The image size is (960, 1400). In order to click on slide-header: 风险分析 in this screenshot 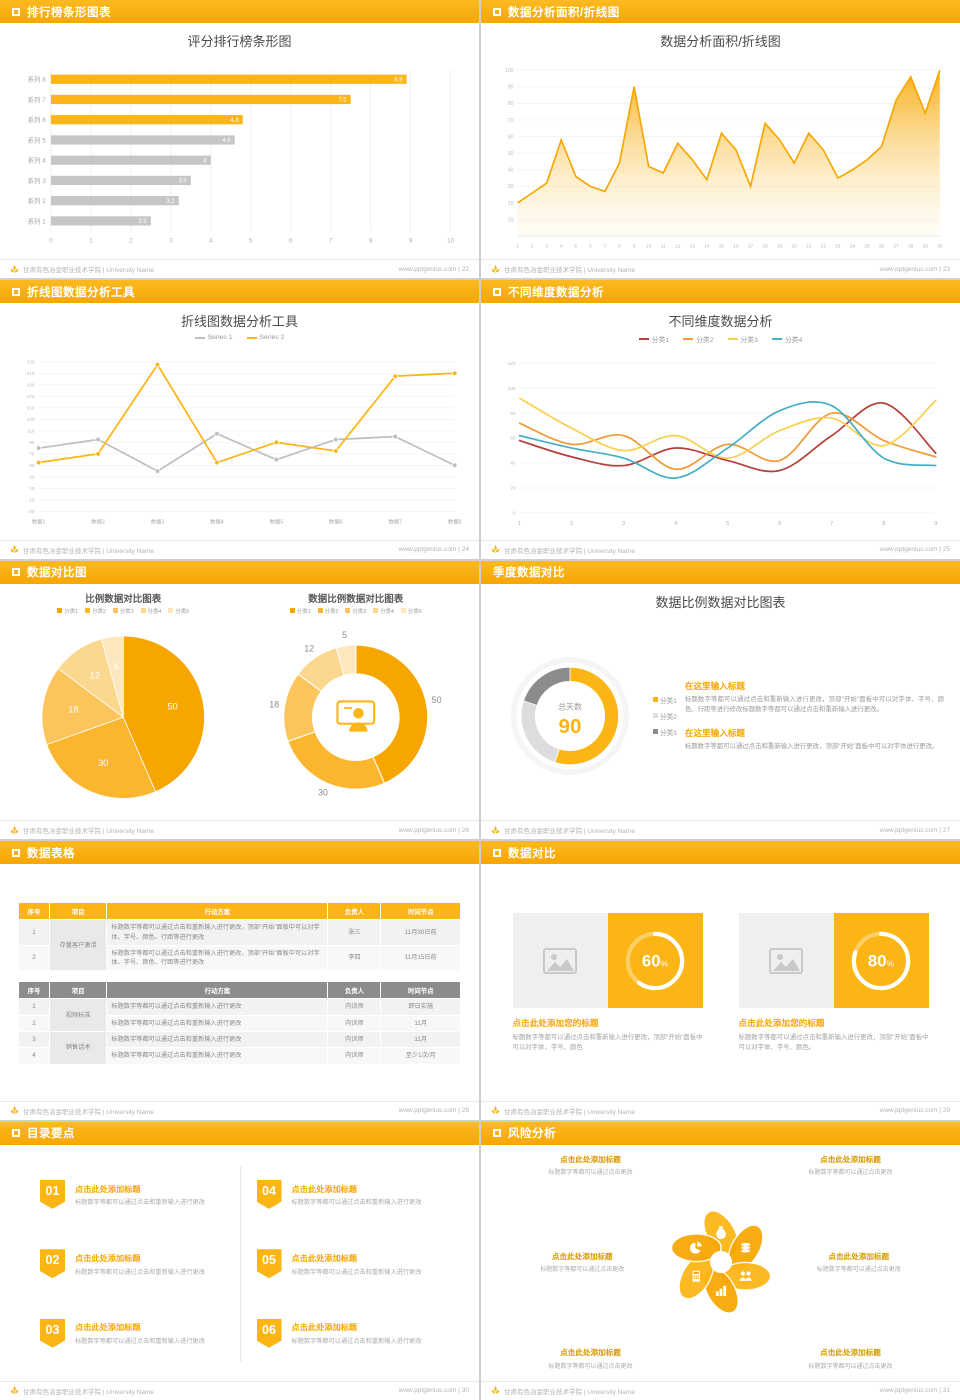, I will do `click(720, 1133)`.